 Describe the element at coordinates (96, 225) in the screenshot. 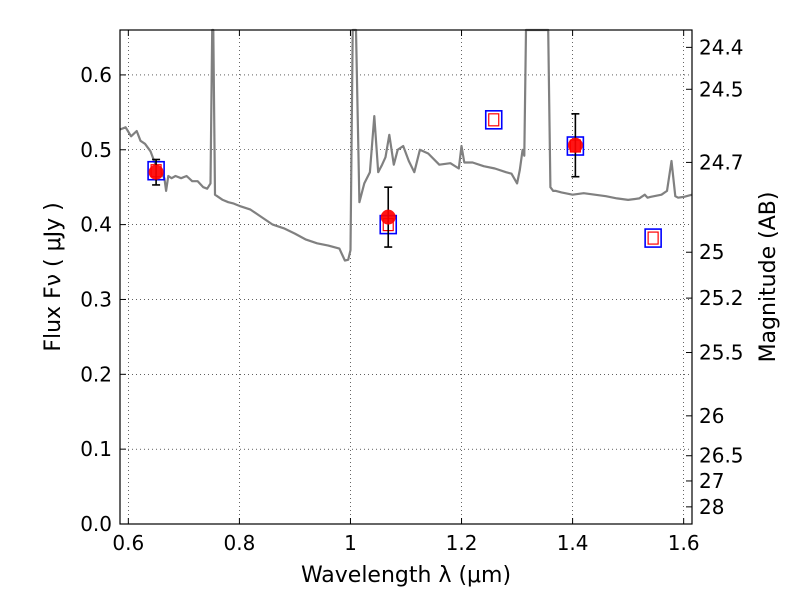

I see `y-tick-label: 0.4` at that location.